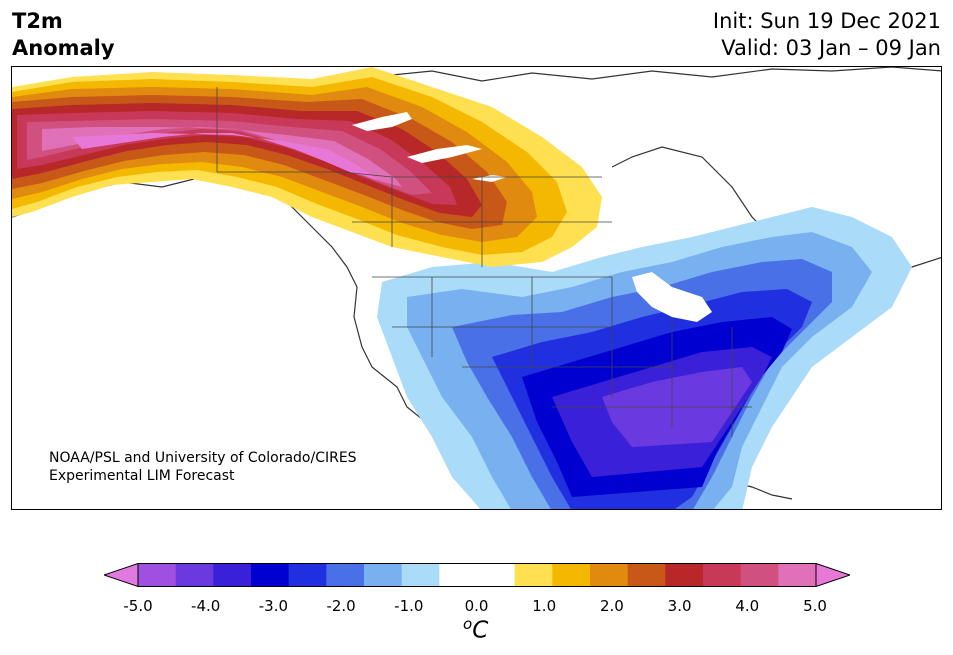 The image size is (953, 655). What do you see at coordinates (142, 476) in the screenshot?
I see `credit-line-2: Experimental LIM Forecast` at bounding box center [142, 476].